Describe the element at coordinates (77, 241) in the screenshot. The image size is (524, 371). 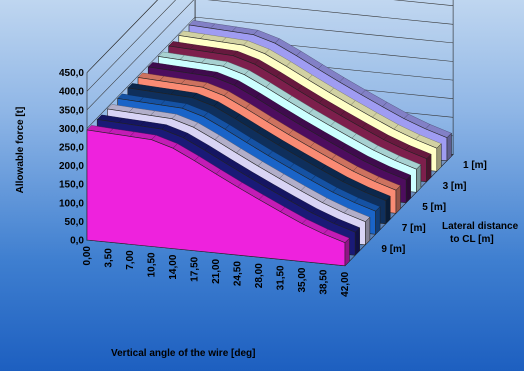
I see `y-tick-label: 0,0` at that location.